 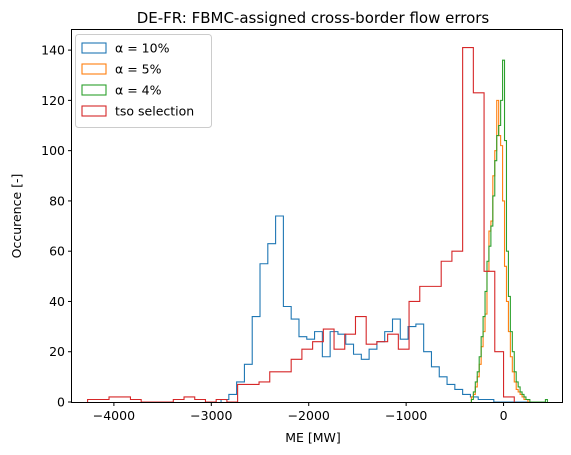 What do you see at coordinates (137, 80) in the screenshot?
I see `legend-entries: α = 10% α = 5% α = 4% tso selection` at bounding box center [137, 80].